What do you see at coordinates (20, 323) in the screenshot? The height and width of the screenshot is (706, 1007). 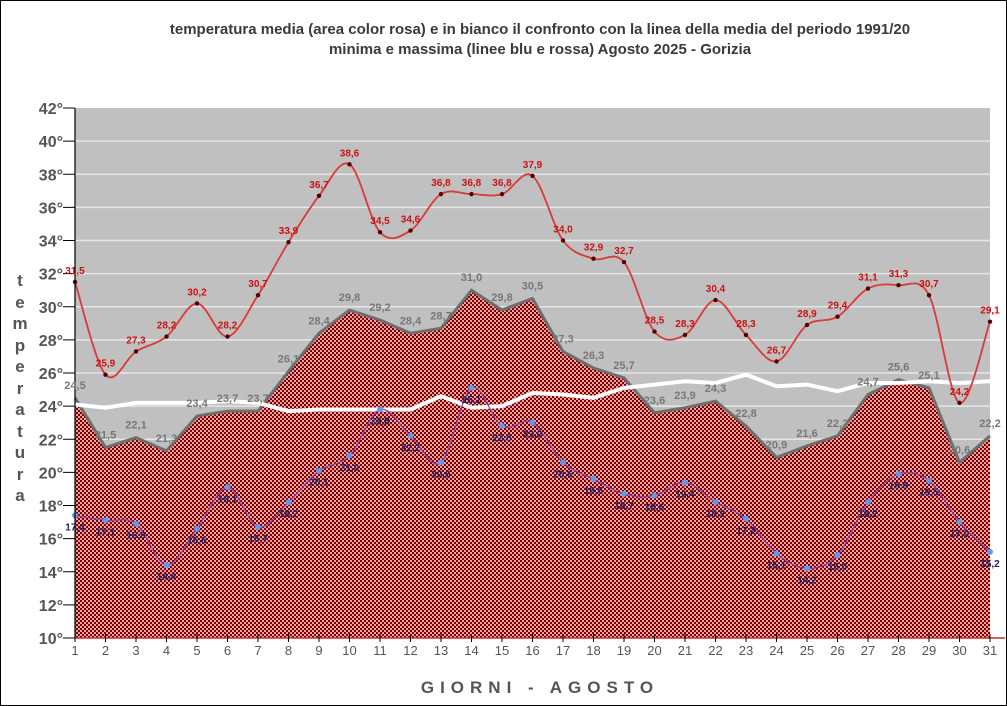 I see `y-axis-label-letter: m` at bounding box center [20, 323].